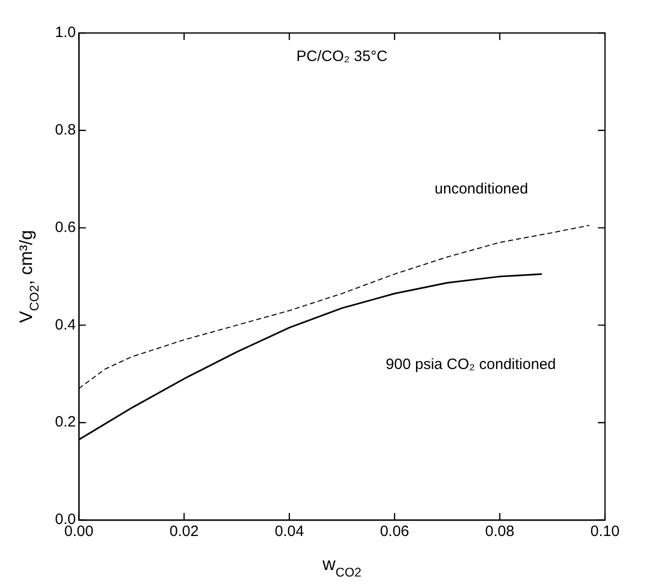  I want to click on x-tick-label: 0.02, so click(184, 531).